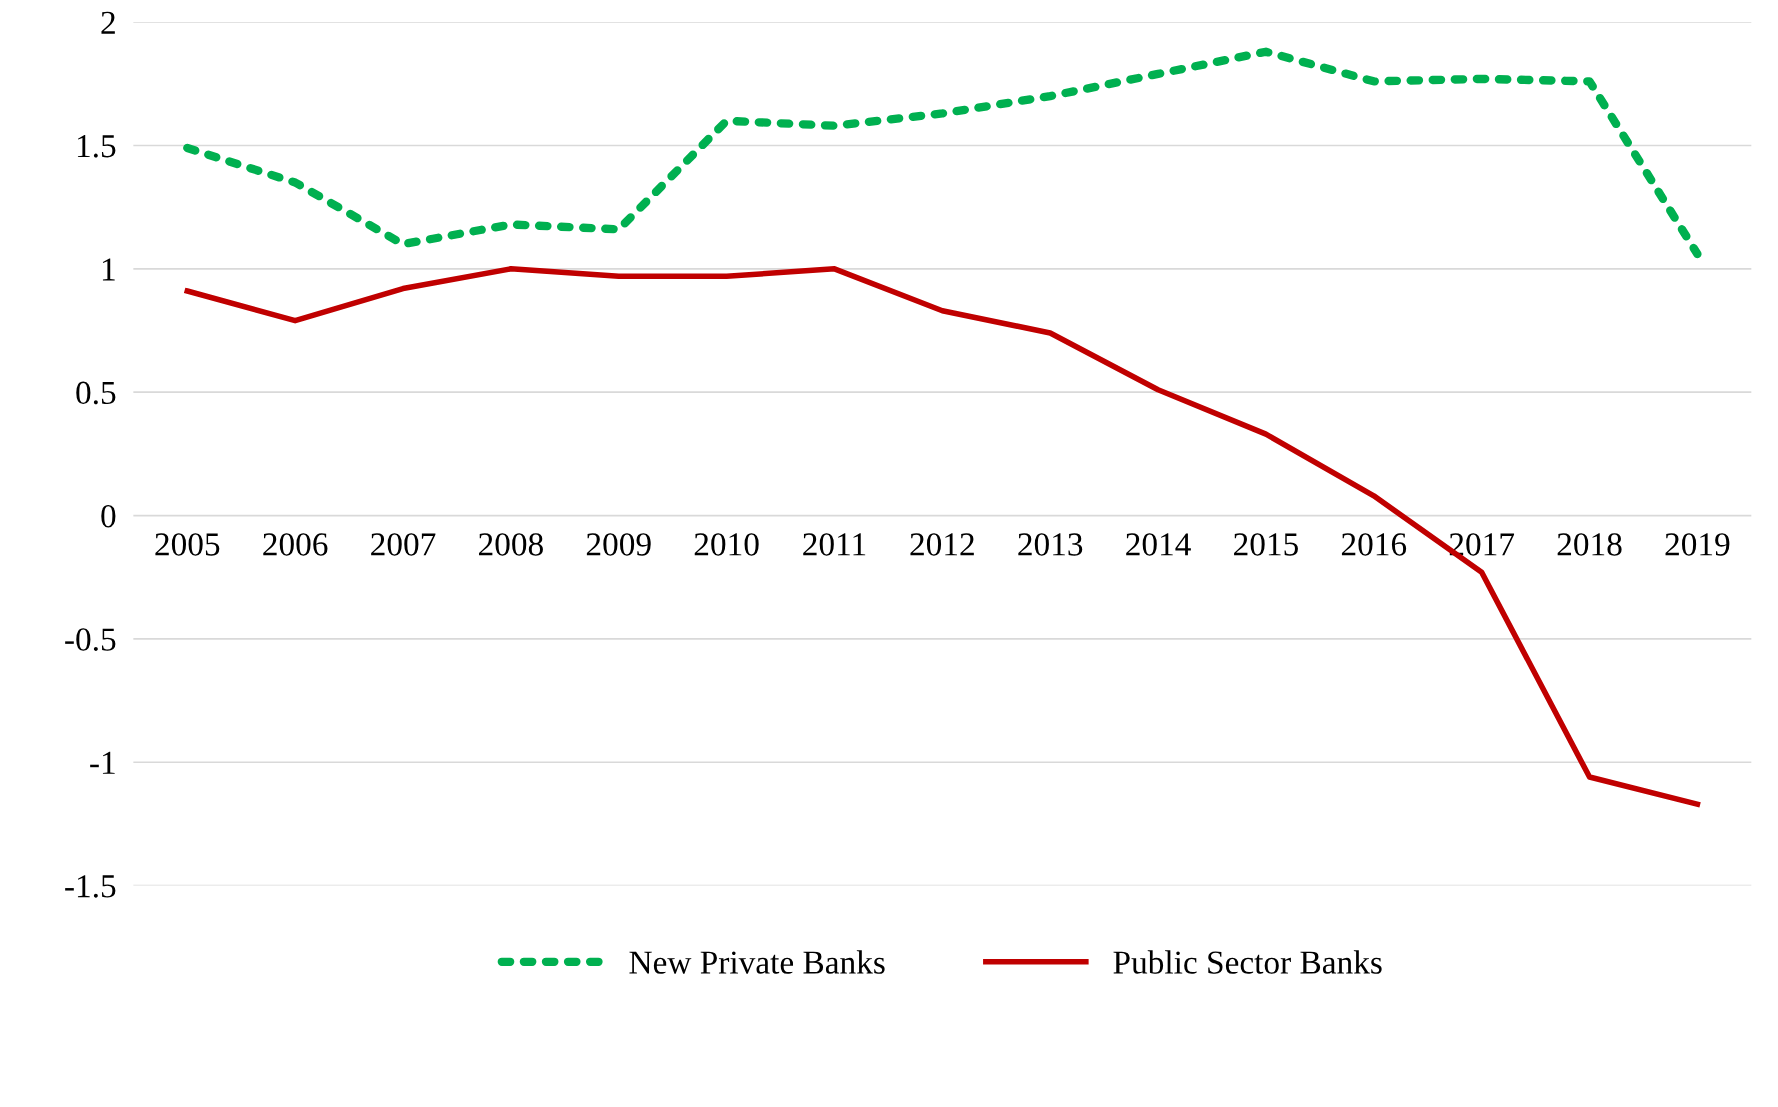 The image size is (1778, 1107). What do you see at coordinates (1589, 544) in the screenshot?
I see `x-tick-label: 2018` at bounding box center [1589, 544].